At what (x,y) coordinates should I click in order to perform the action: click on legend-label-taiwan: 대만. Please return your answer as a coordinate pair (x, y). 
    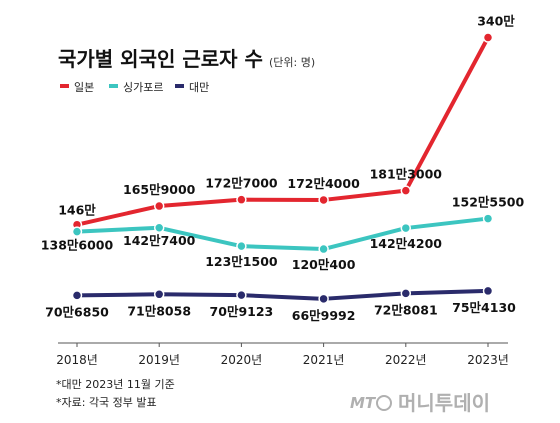
    Looking at the image, I should click on (199, 87).